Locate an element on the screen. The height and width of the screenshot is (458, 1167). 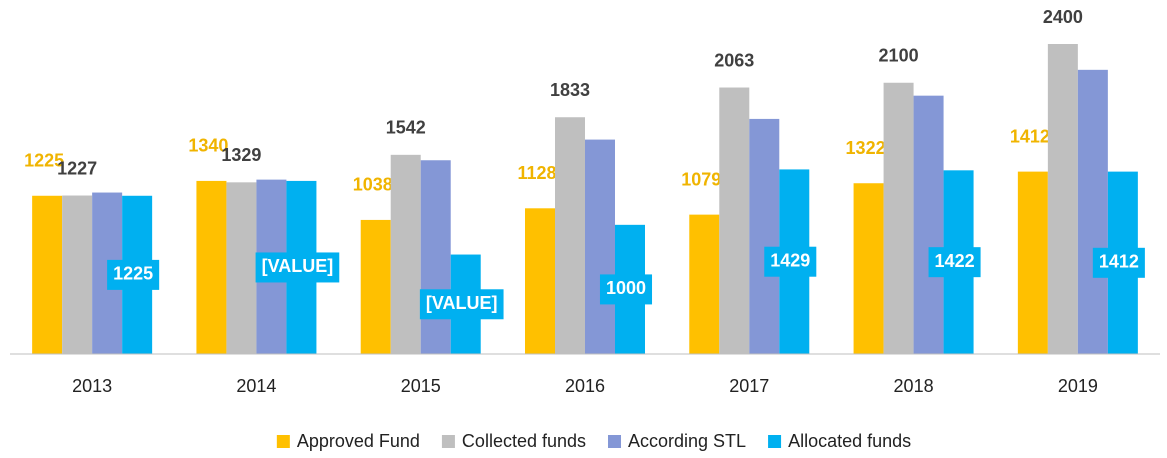
data-label: 1000 is located at coordinates (626, 288).